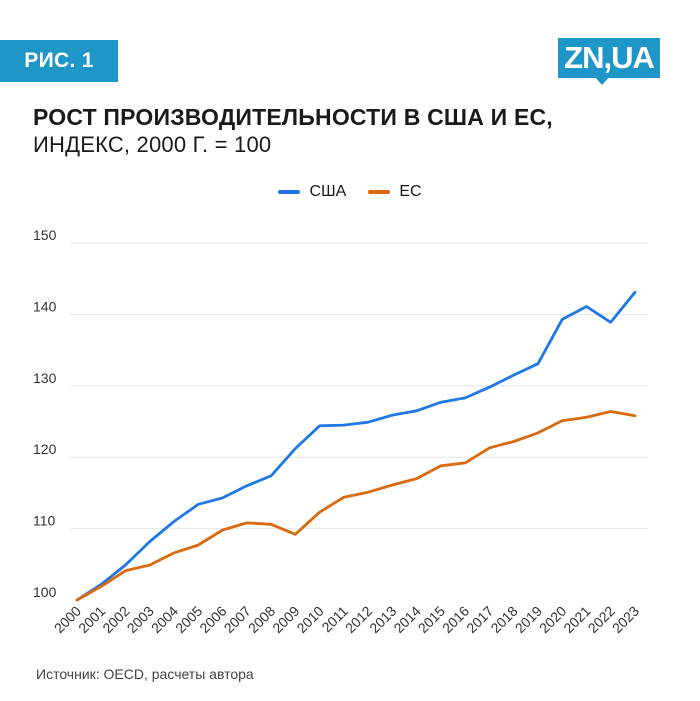  What do you see at coordinates (44, 521) in the screenshot?
I see `y-tick-label: 110` at bounding box center [44, 521].